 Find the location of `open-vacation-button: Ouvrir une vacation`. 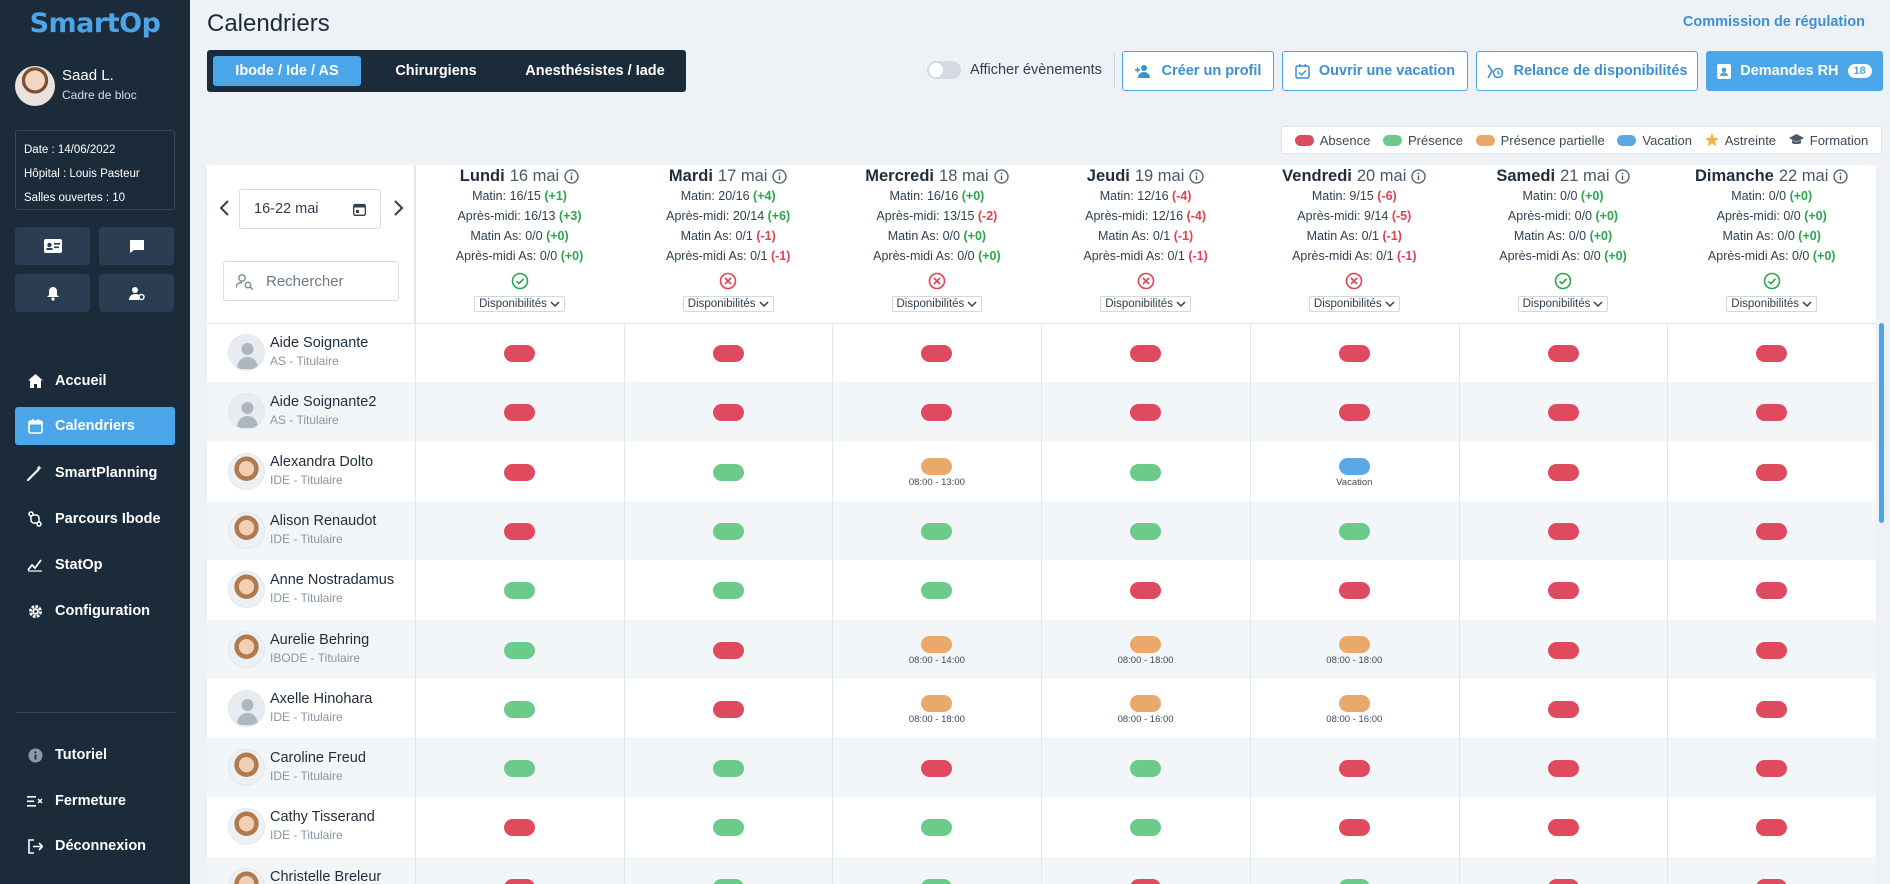

open-vacation-button: Ouvrir une vacation is located at coordinates (1375, 71).